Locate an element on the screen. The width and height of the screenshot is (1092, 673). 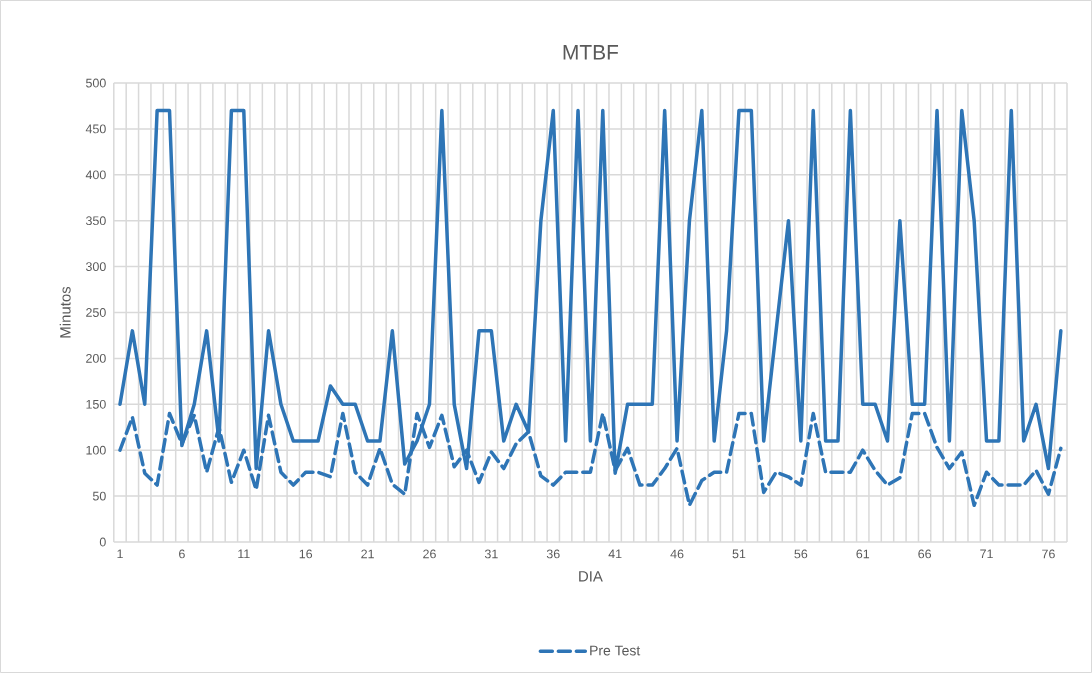
y-tick-label: 450 is located at coordinates (95, 129).